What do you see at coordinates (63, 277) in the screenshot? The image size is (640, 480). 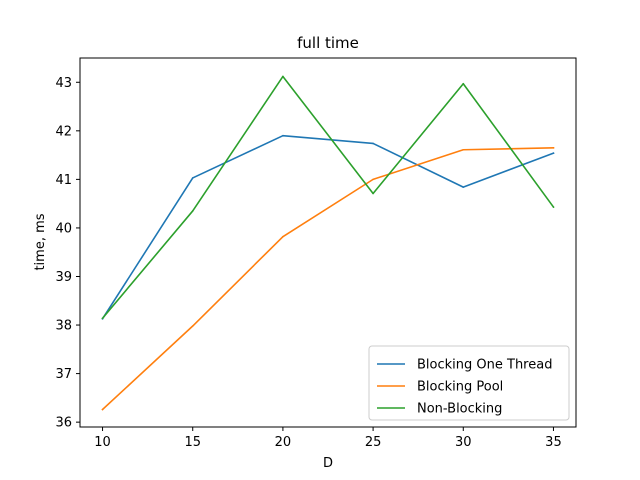 I see `y-tick-label: 39` at bounding box center [63, 277].